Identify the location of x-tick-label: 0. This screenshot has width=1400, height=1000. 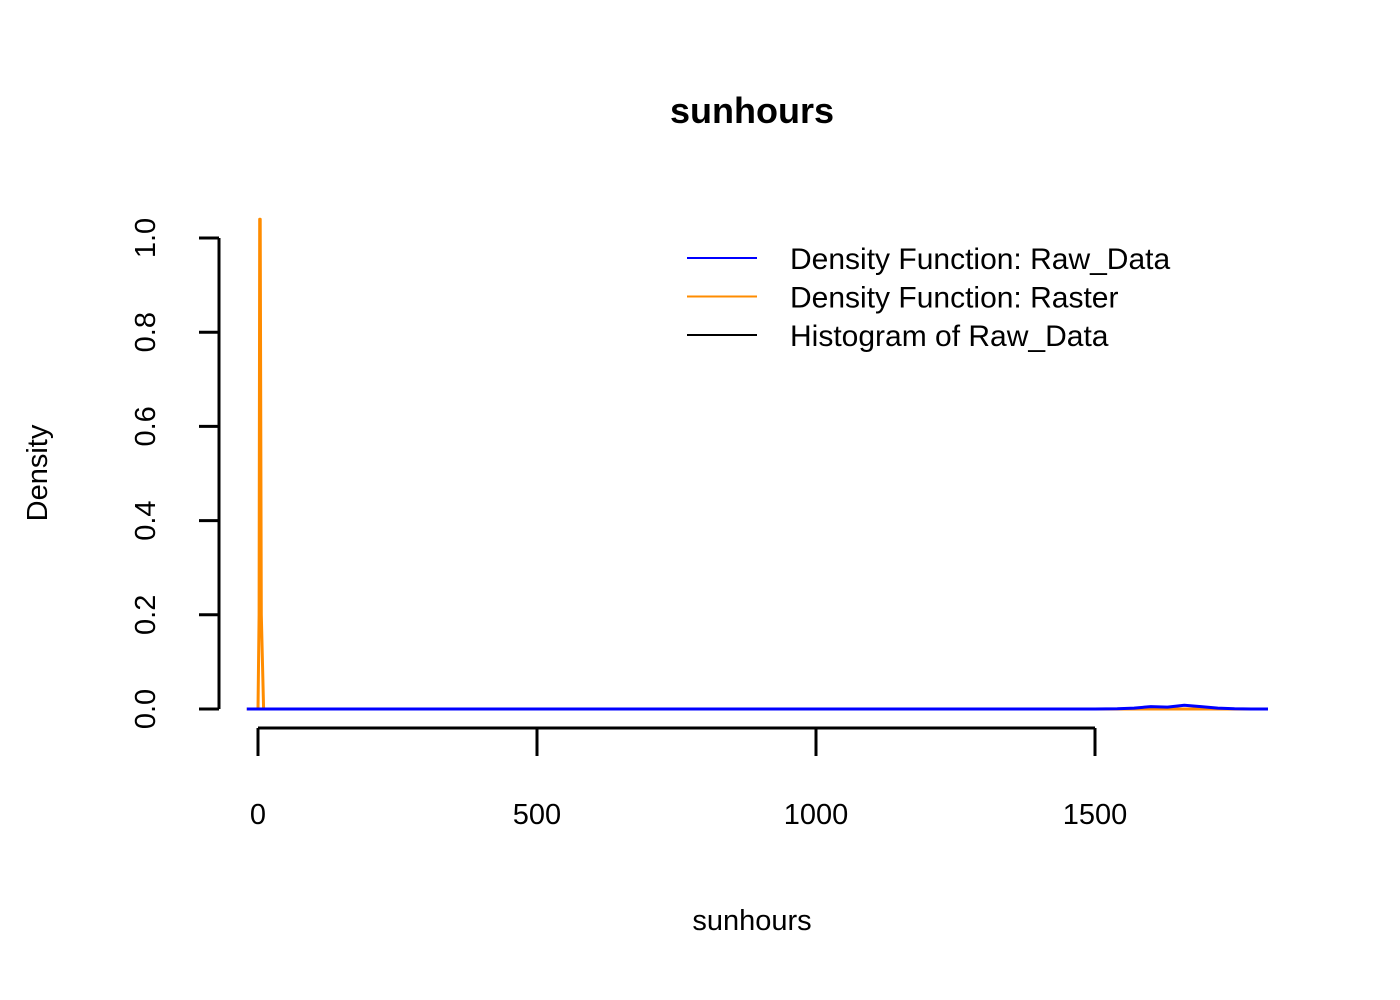
(258, 815).